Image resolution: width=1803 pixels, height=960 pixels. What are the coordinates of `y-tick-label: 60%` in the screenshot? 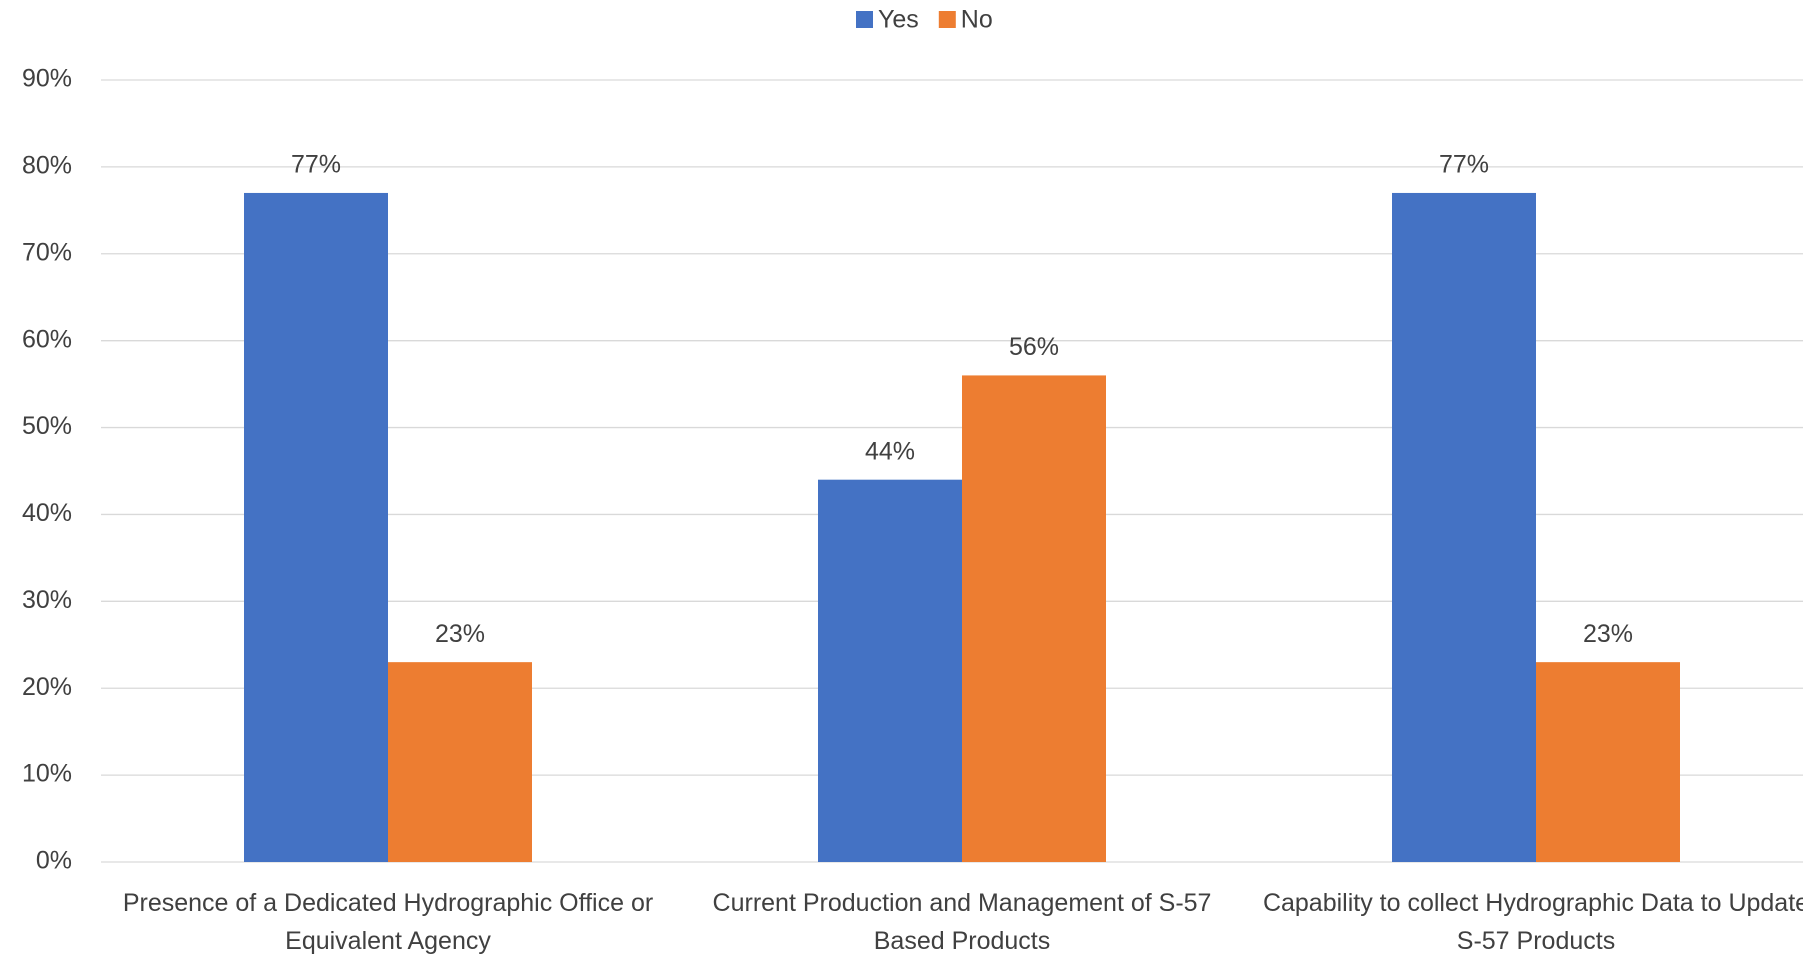 It's located at (47, 339).